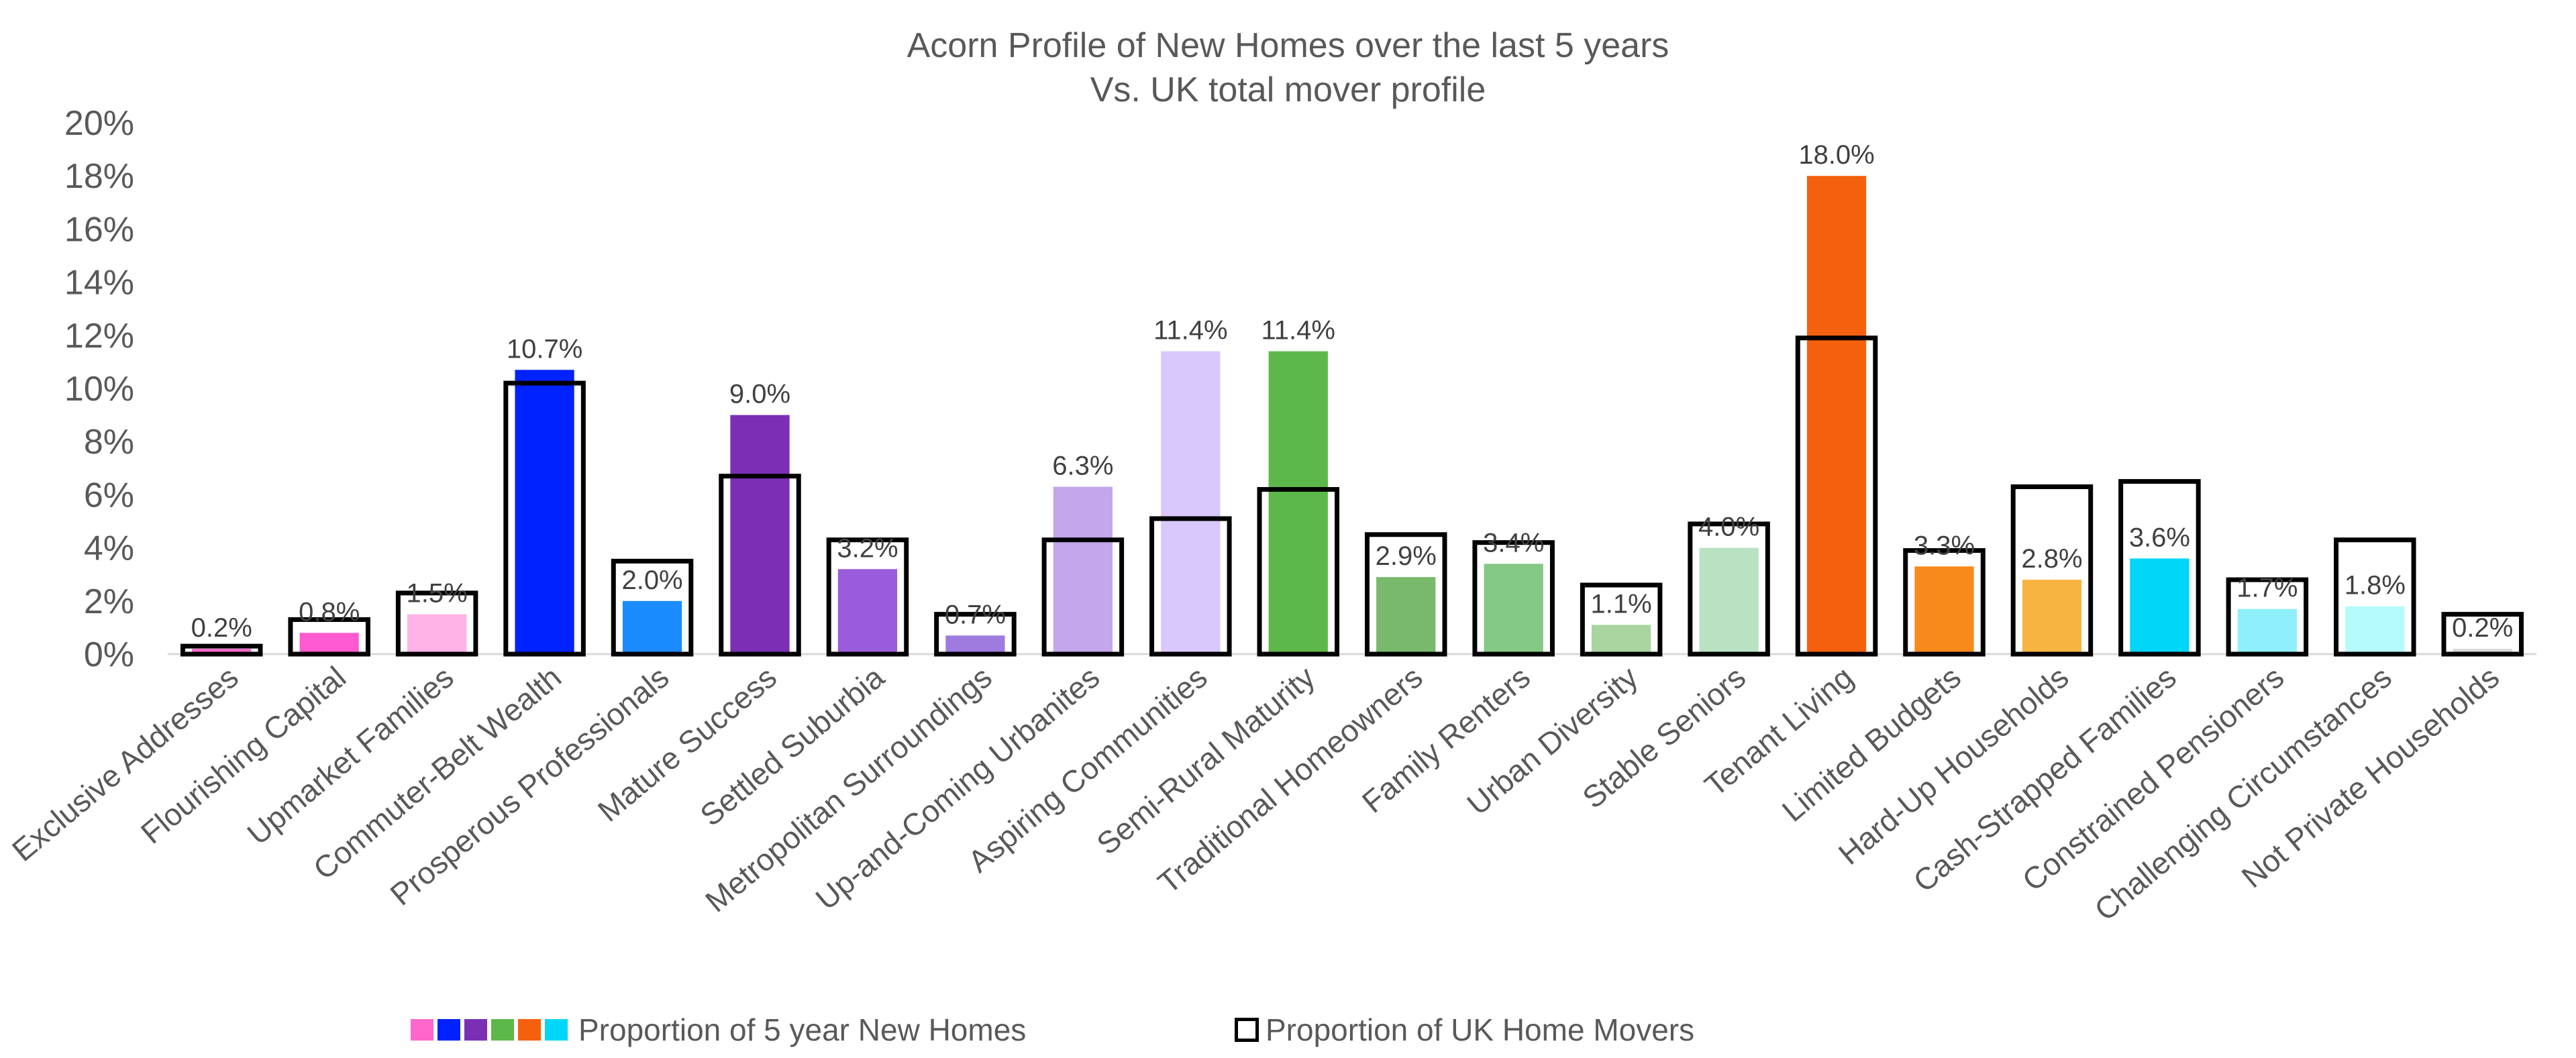 The image size is (2576, 1058). Describe the element at coordinates (1836, 155) in the screenshot. I see `data-label: 18.0%` at that location.